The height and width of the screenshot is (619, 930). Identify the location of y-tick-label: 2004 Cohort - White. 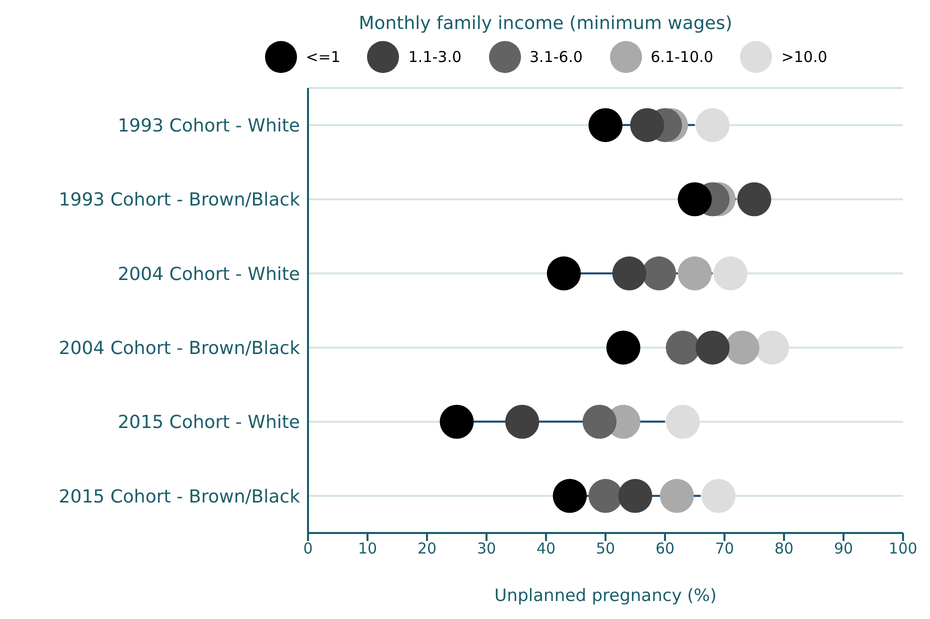
(209, 274).